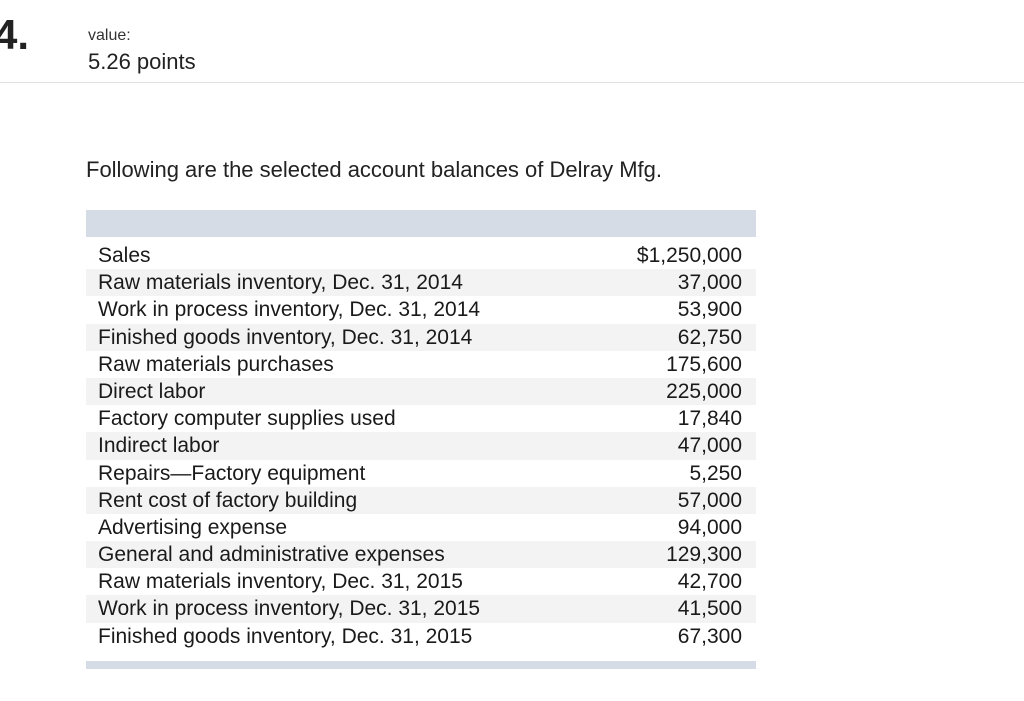  I want to click on account-label: Sales, so click(124, 255).